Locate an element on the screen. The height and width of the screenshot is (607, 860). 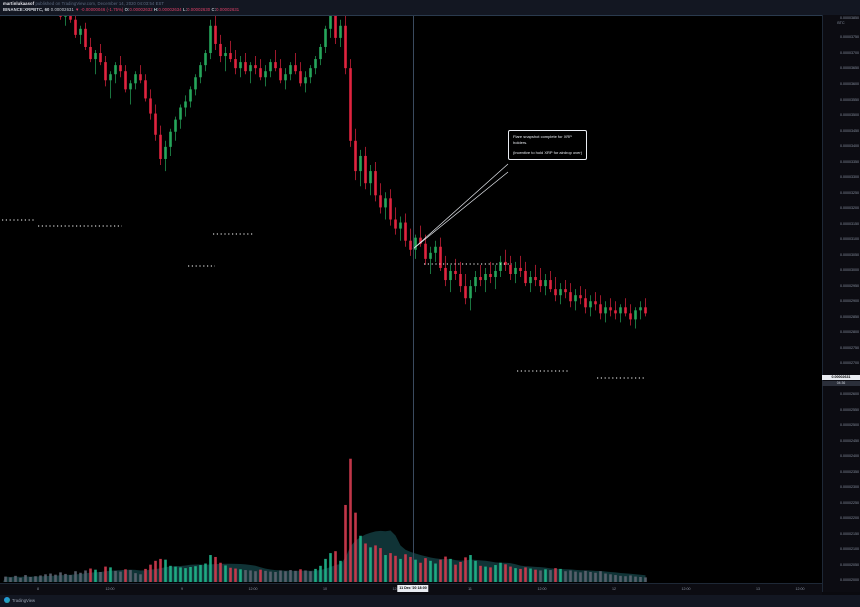
tradingview-logo-text: TradingView is located at coordinates (24, 600).